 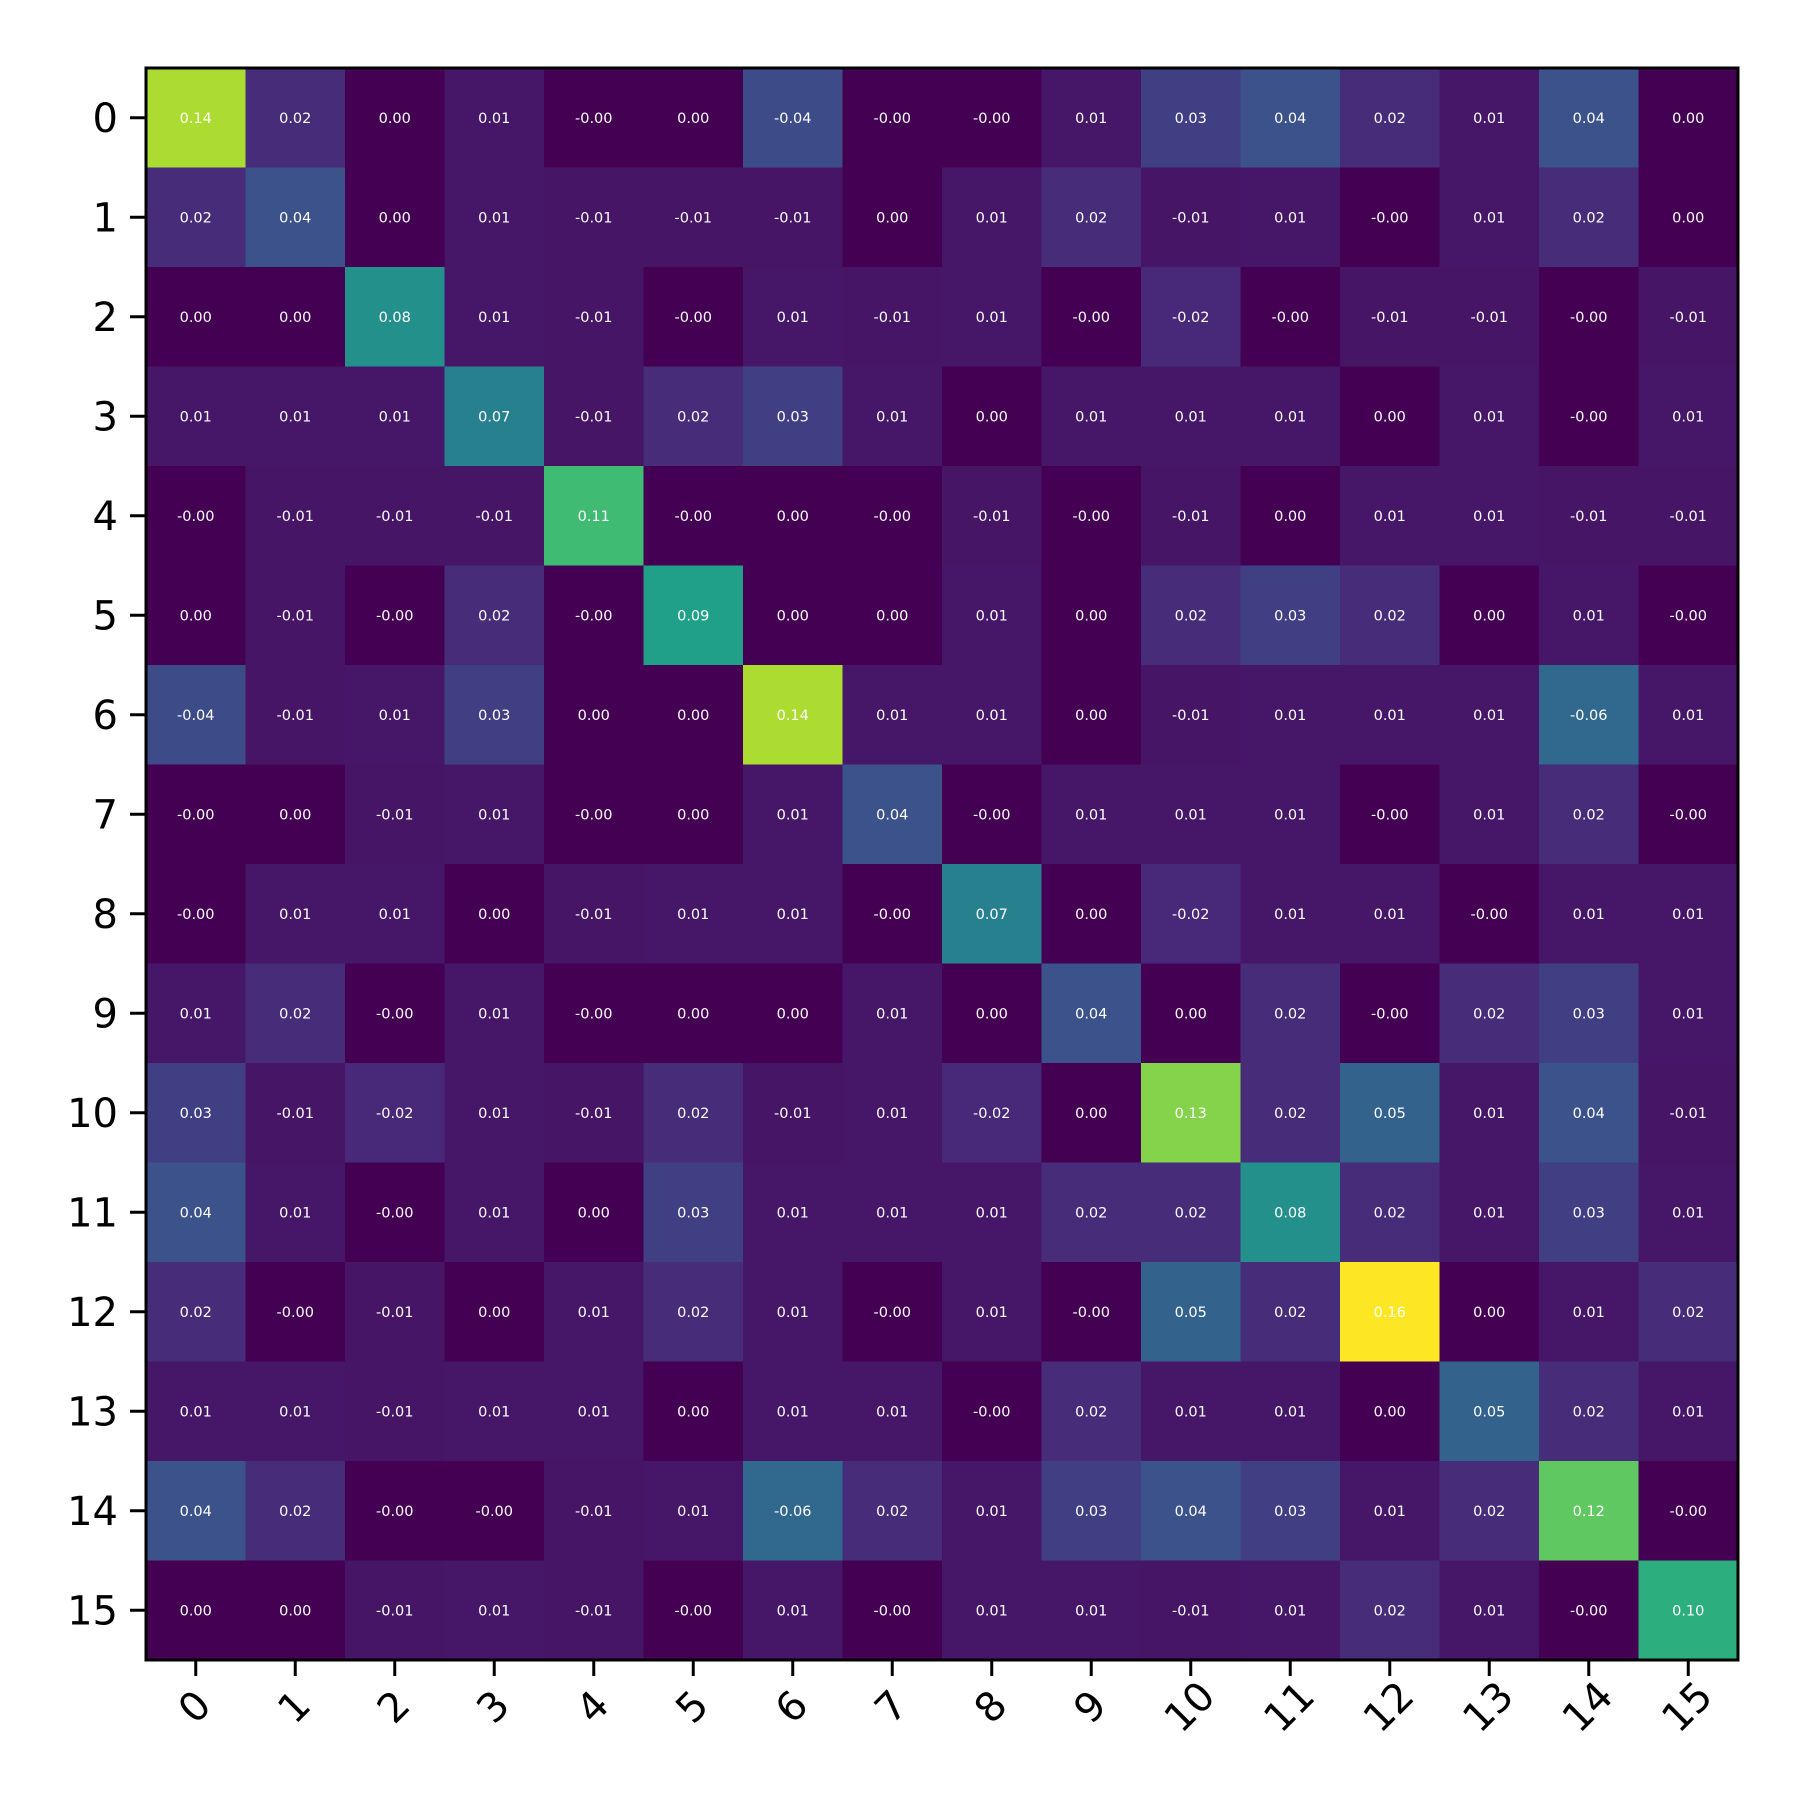 What do you see at coordinates (693, 1212) in the screenshot?
I see `heatmap-cell-r11-c5` at bounding box center [693, 1212].